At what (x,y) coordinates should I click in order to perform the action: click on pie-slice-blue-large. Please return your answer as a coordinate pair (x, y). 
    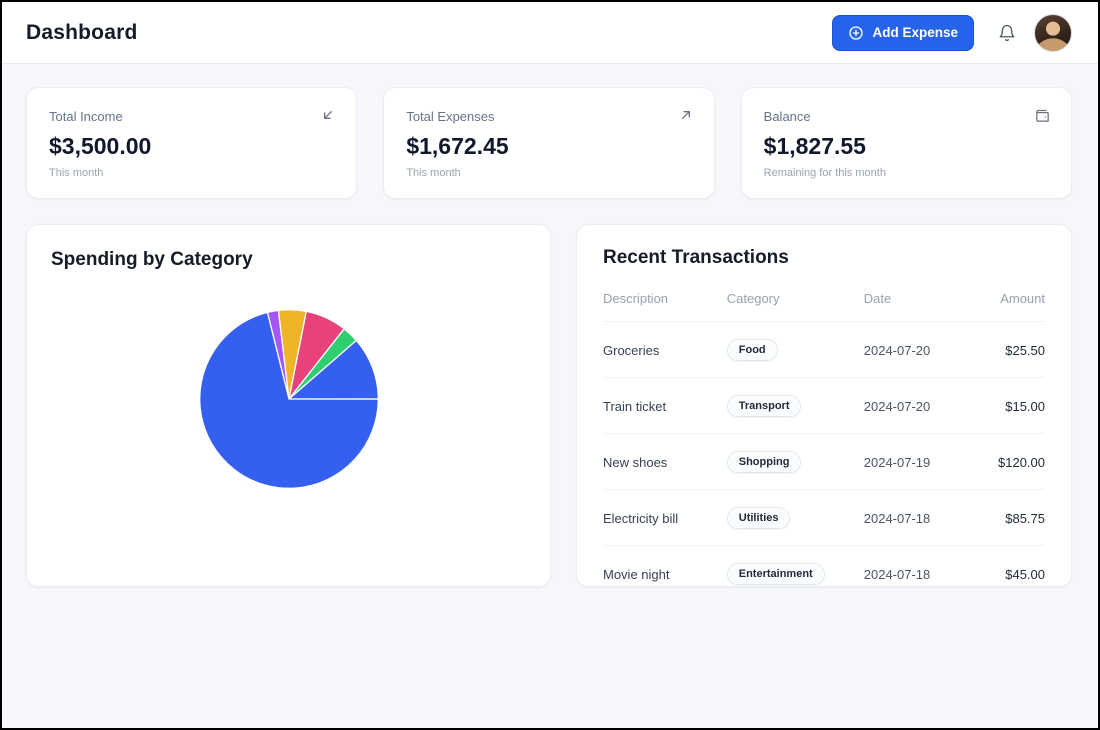
    Looking at the image, I should click on (288, 400).